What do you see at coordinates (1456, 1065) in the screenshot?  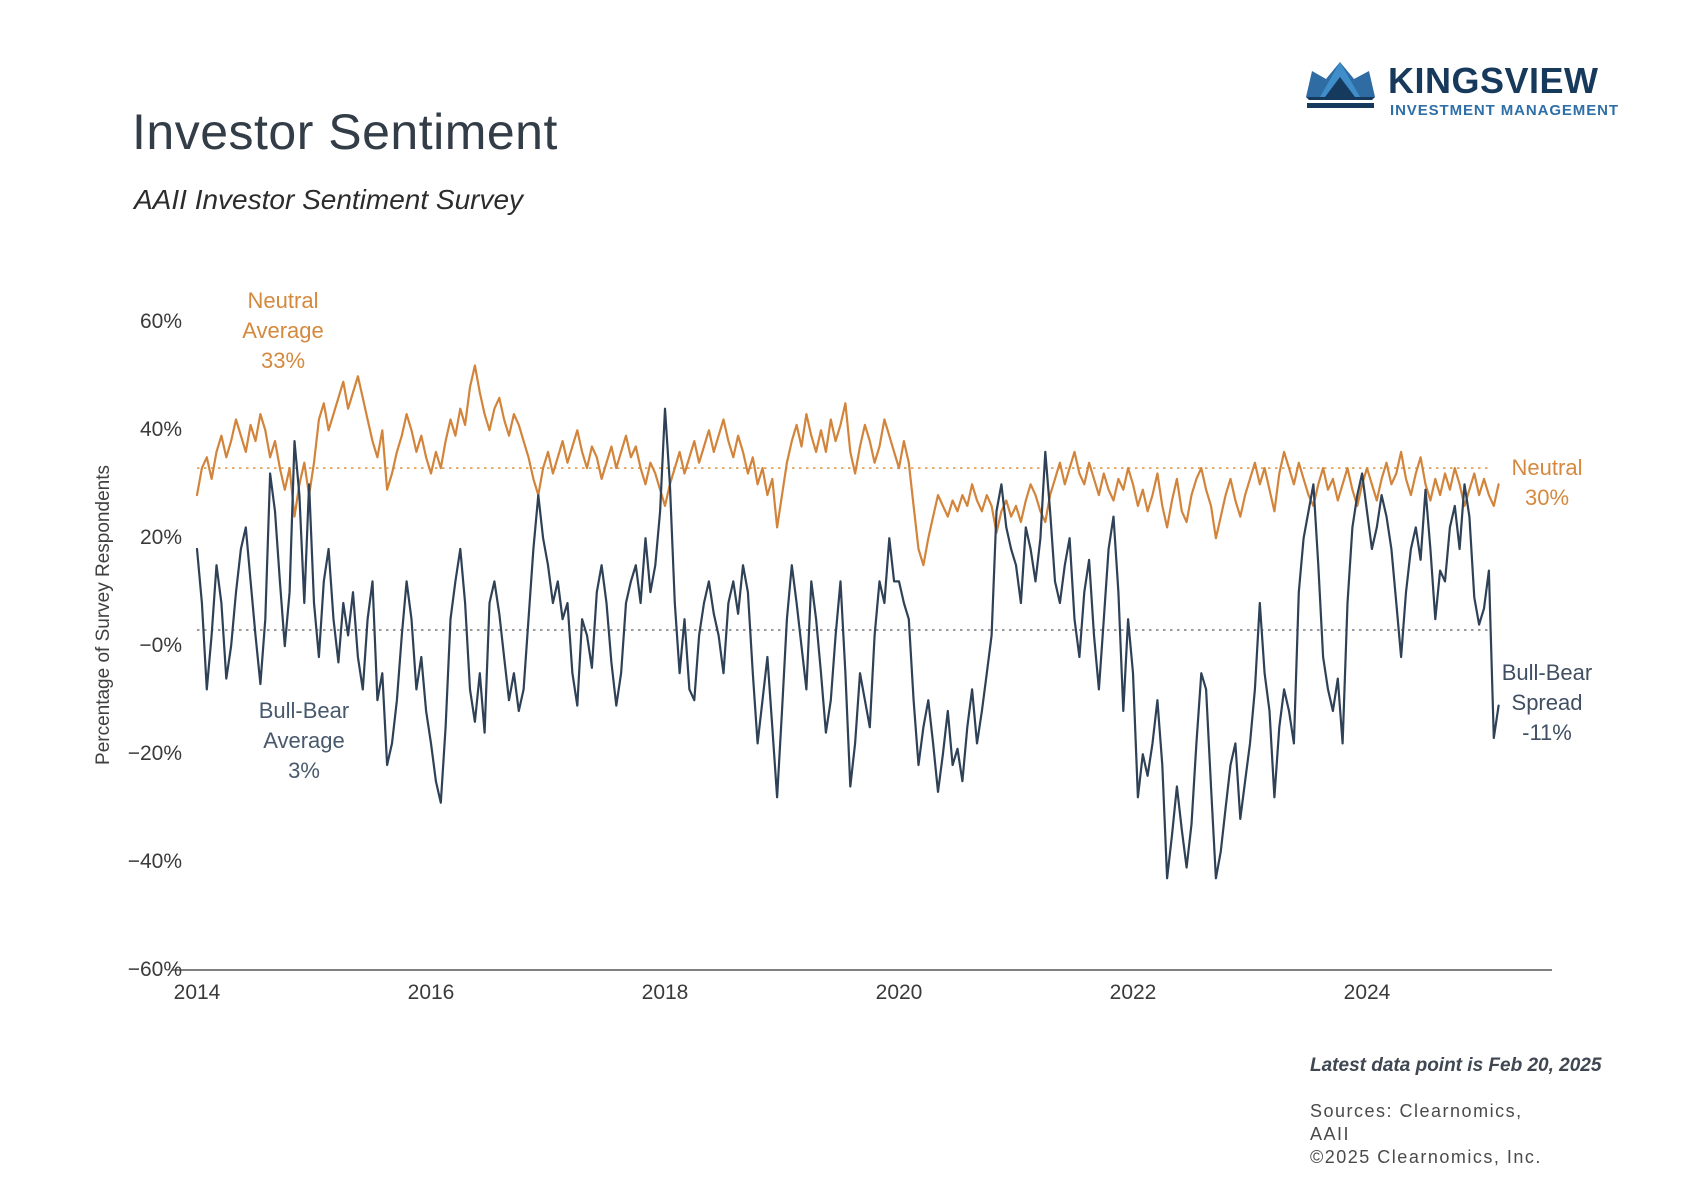 I see `latest-data-footnote: Latest data point is Feb 20, 2025` at bounding box center [1456, 1065].